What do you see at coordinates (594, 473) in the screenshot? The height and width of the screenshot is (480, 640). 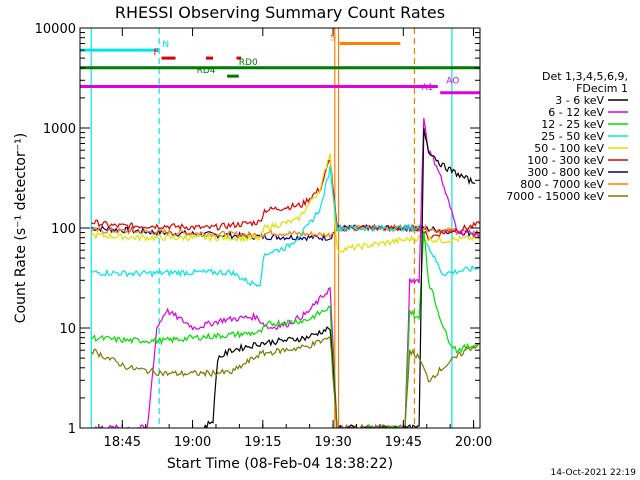 I see `timestamp-footer: 14-Oct-2021 22:19` at bounding box center [594, 473].